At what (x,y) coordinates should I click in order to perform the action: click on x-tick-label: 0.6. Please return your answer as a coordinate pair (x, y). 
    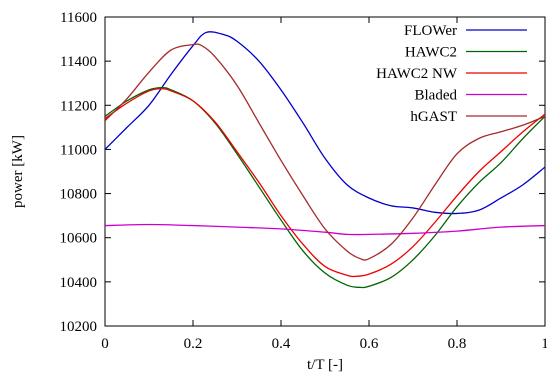
    Looking at the image, I should click on (369, 344).